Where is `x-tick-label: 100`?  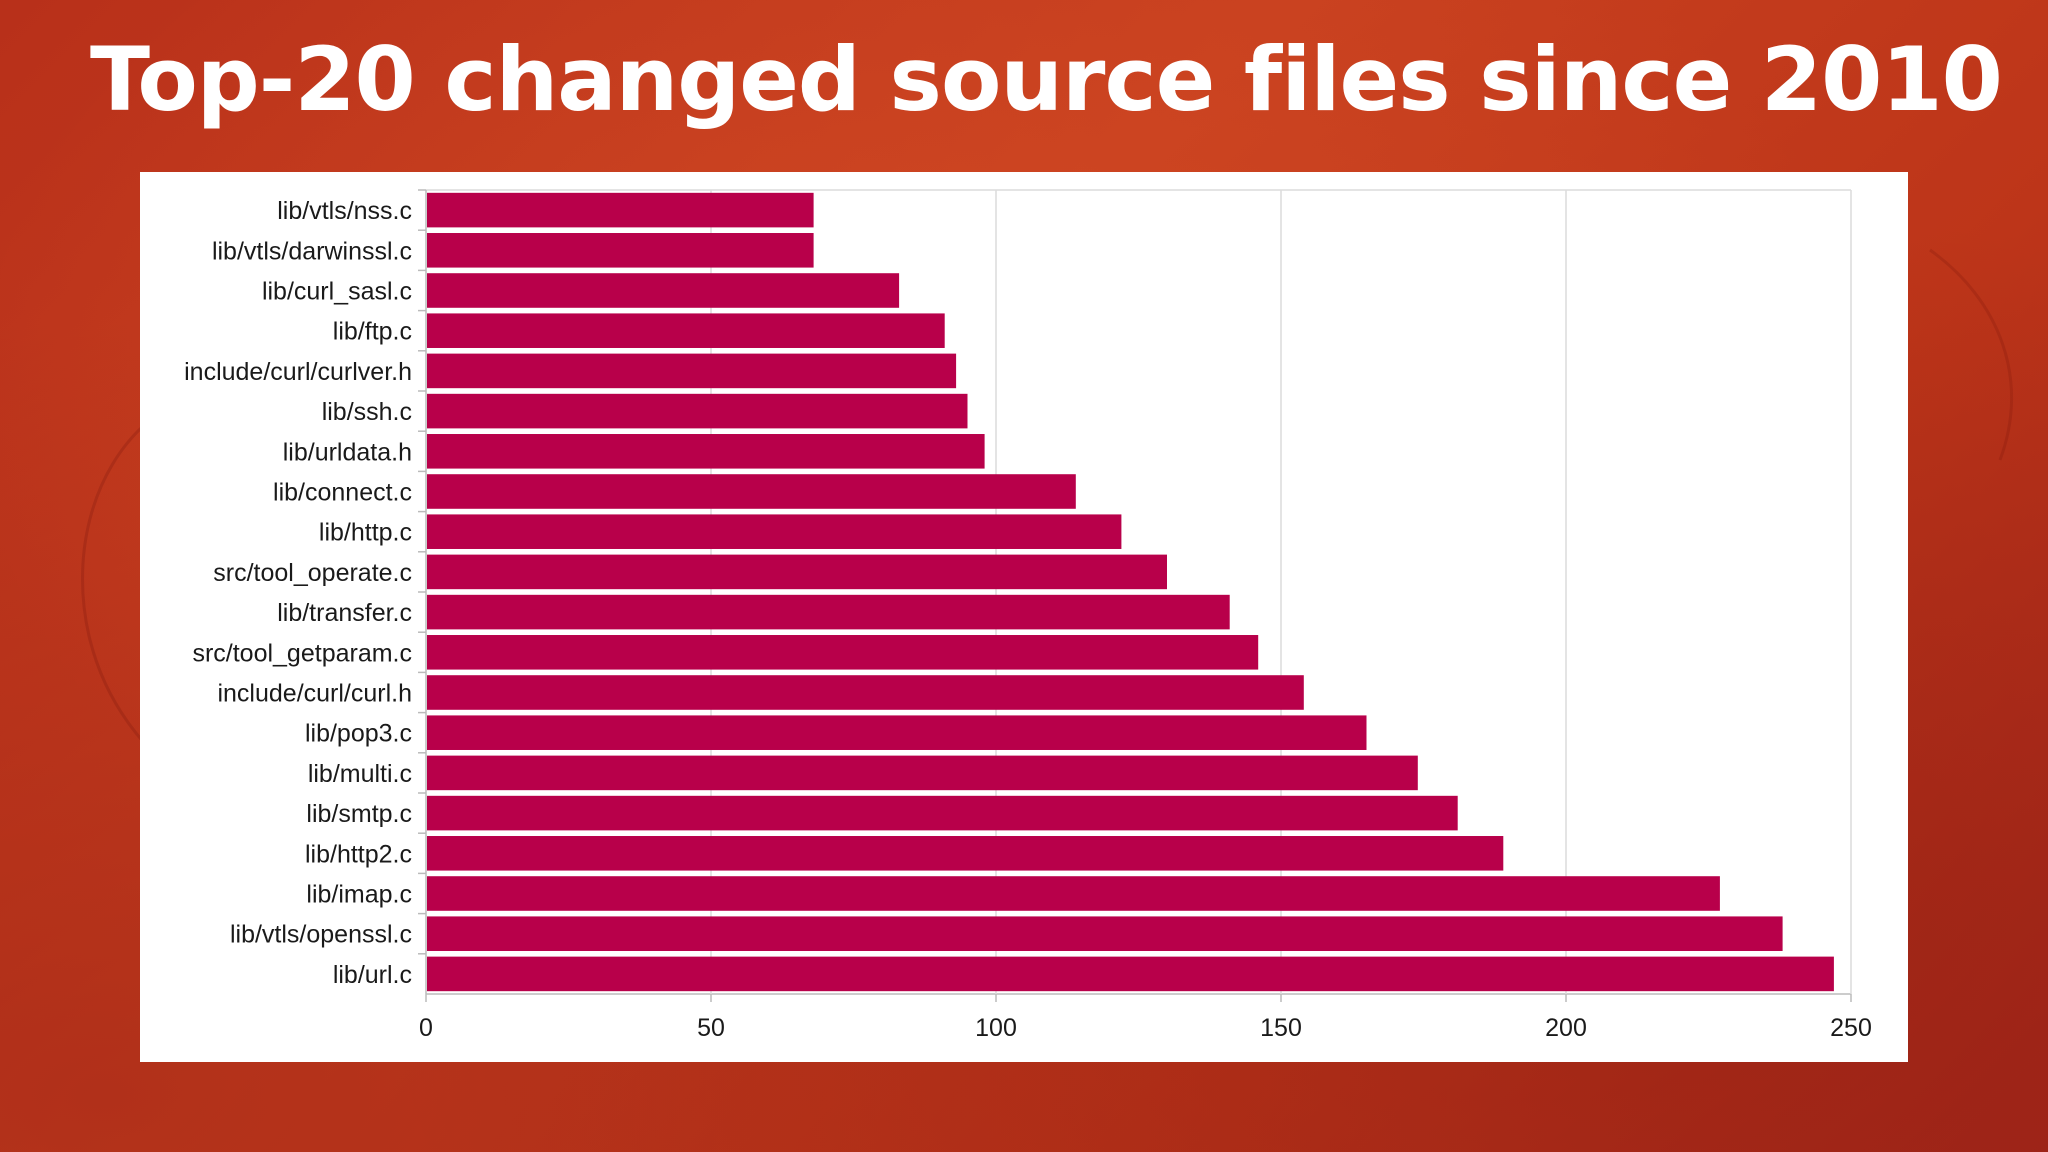 x-tick-label: 100 is located at coordinates (996, 1028).